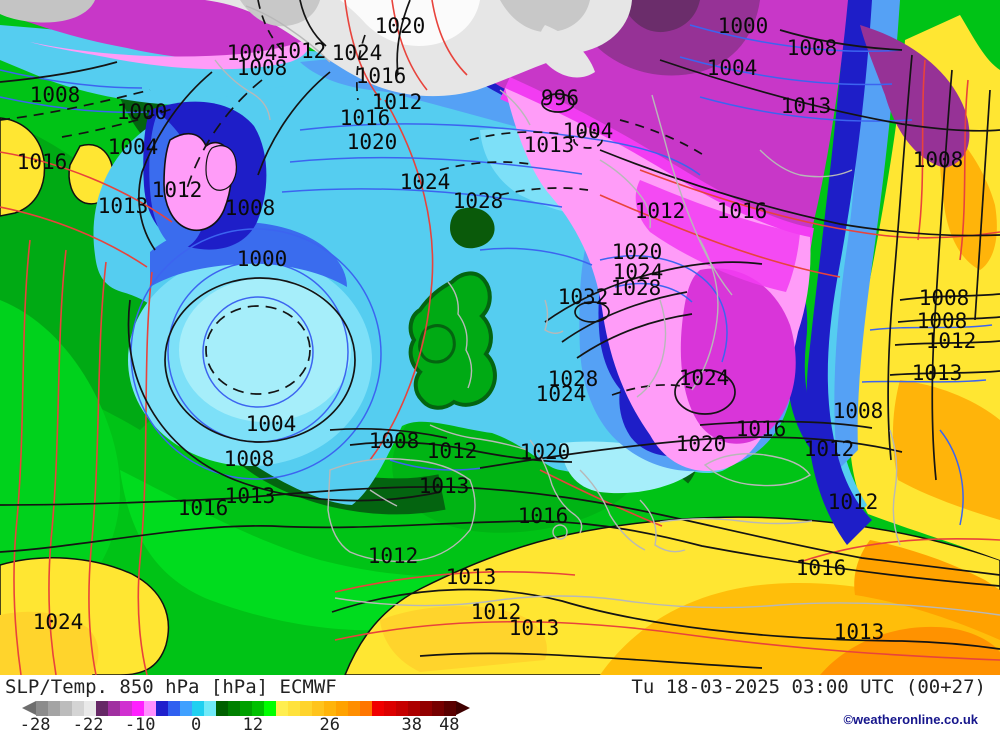 The image size is (1000, 735). Describe the element at coordinates (560, 98) in the screenshot. I see `isobar-label: 996` at that location.